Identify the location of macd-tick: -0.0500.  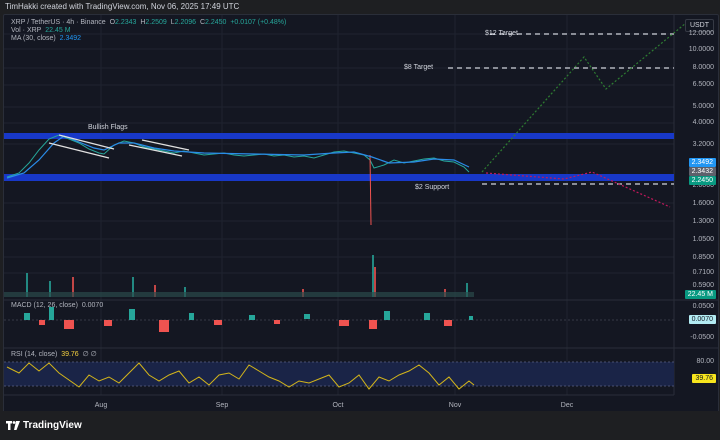
(702, 337).